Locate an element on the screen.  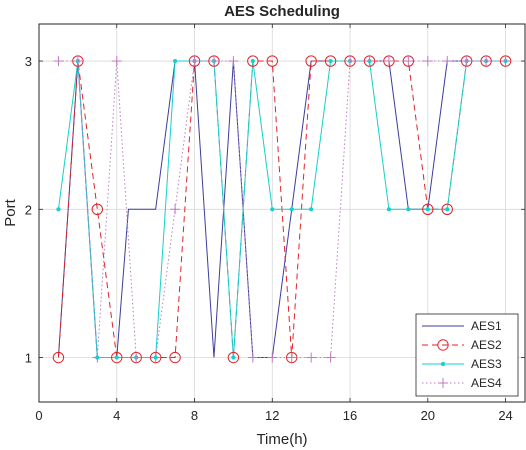
y-tick-label: 2 is located at coordinates (28, 209).